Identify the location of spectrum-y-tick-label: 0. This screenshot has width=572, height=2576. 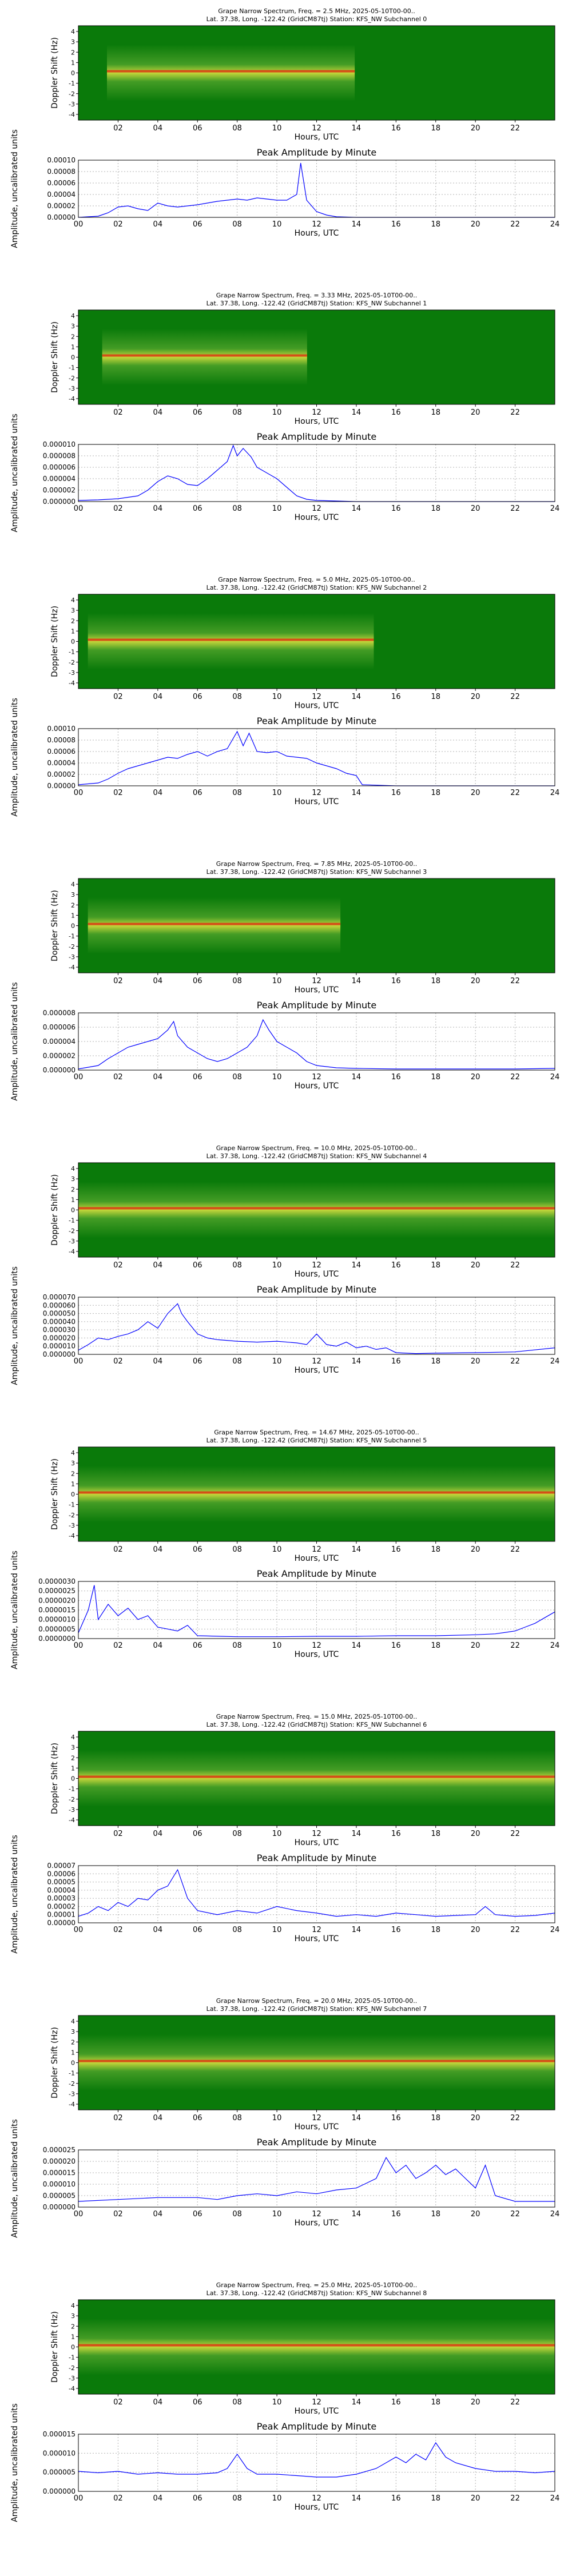
(73, 1779).